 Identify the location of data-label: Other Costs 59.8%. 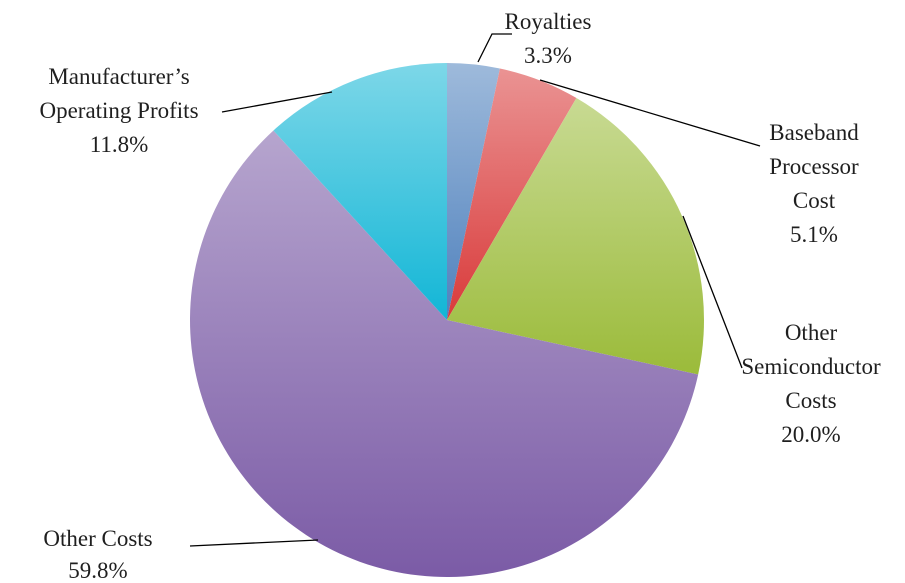
(98, 552).